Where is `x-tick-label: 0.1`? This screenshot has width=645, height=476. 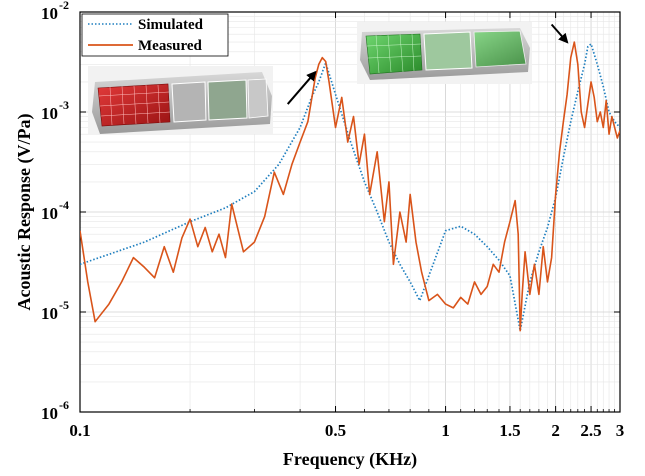
x-tick-label: 0.1 is located at coordinates (79, 430).